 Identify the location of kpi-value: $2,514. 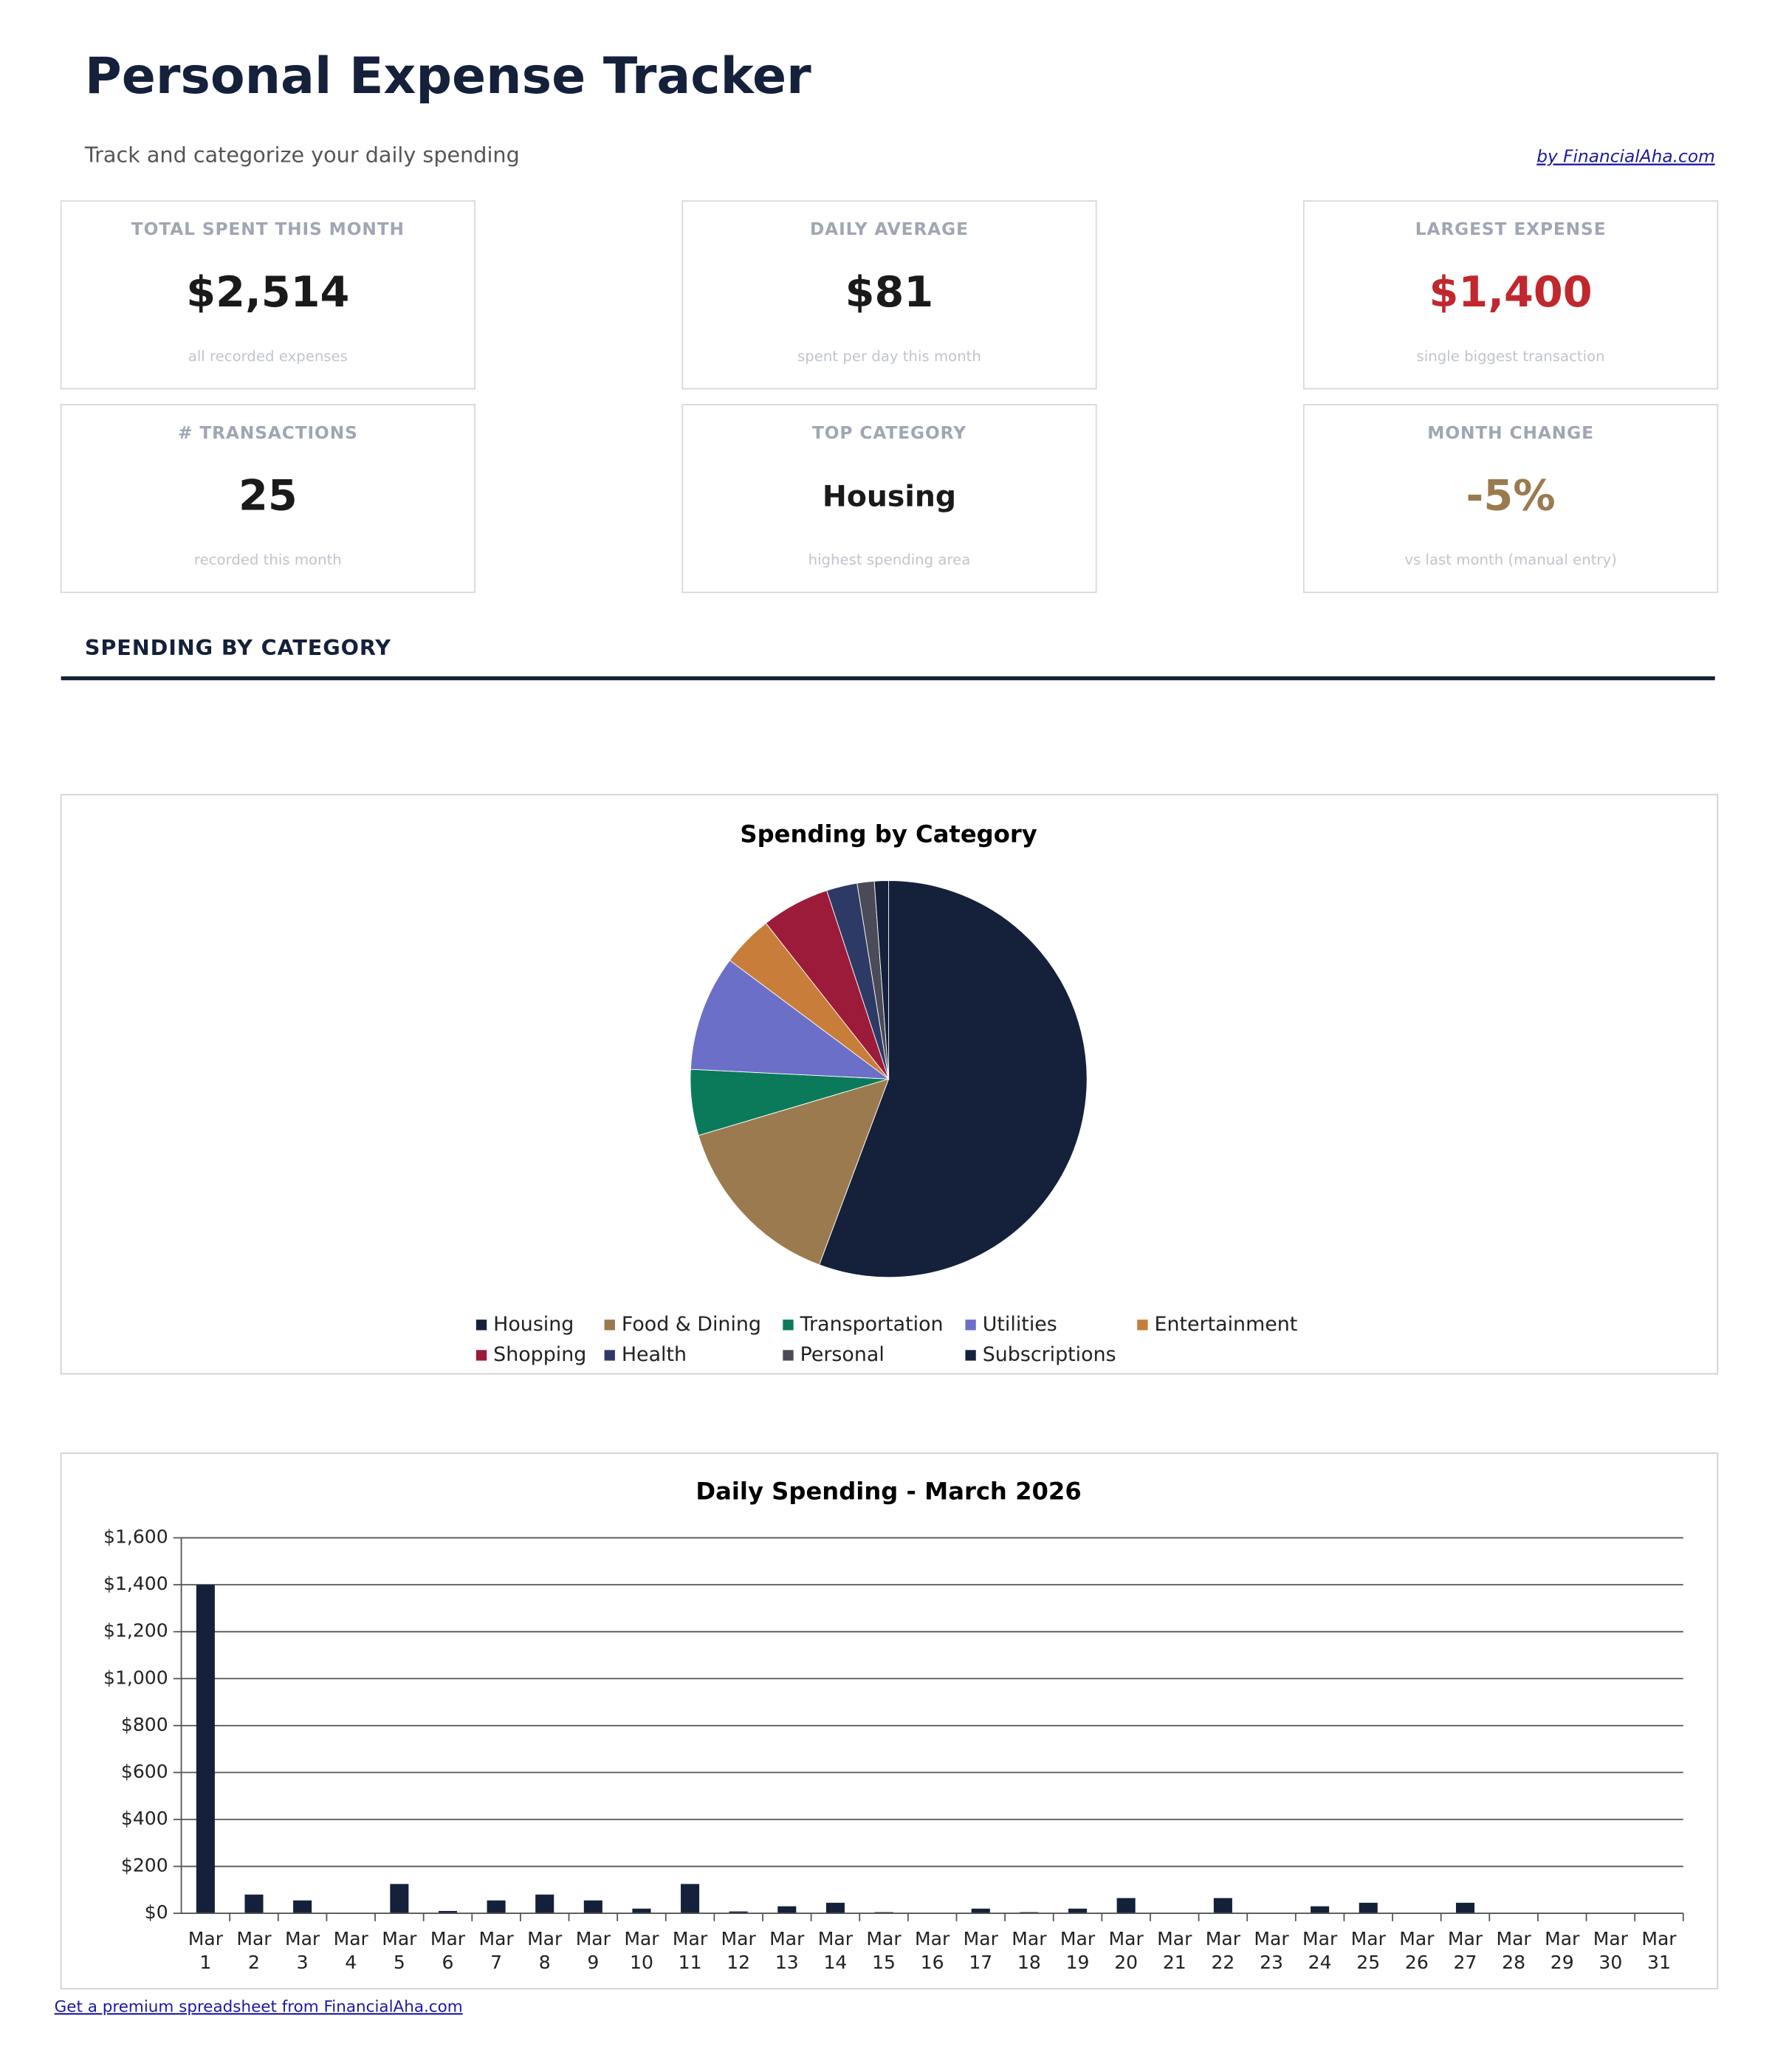
(267, 292).